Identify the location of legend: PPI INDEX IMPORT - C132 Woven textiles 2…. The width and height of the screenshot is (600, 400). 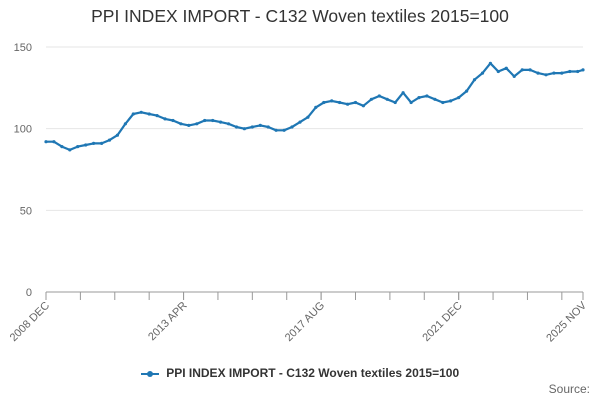
(300, 373).